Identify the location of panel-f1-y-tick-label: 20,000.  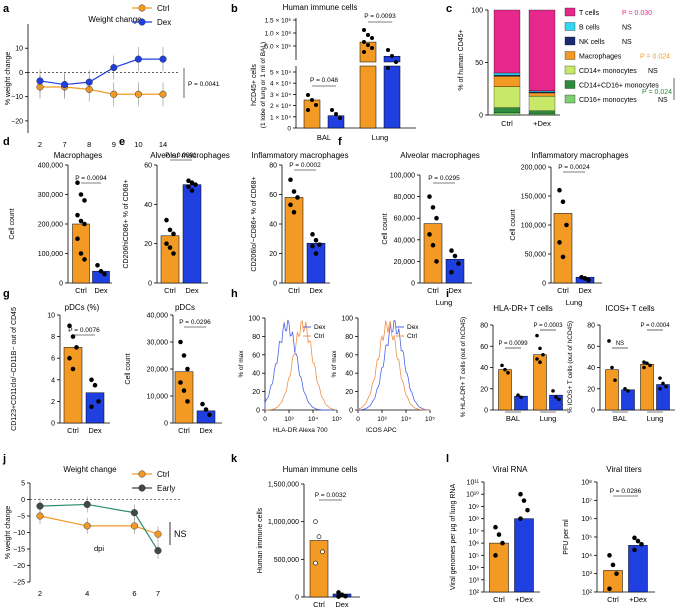
(405, 262).